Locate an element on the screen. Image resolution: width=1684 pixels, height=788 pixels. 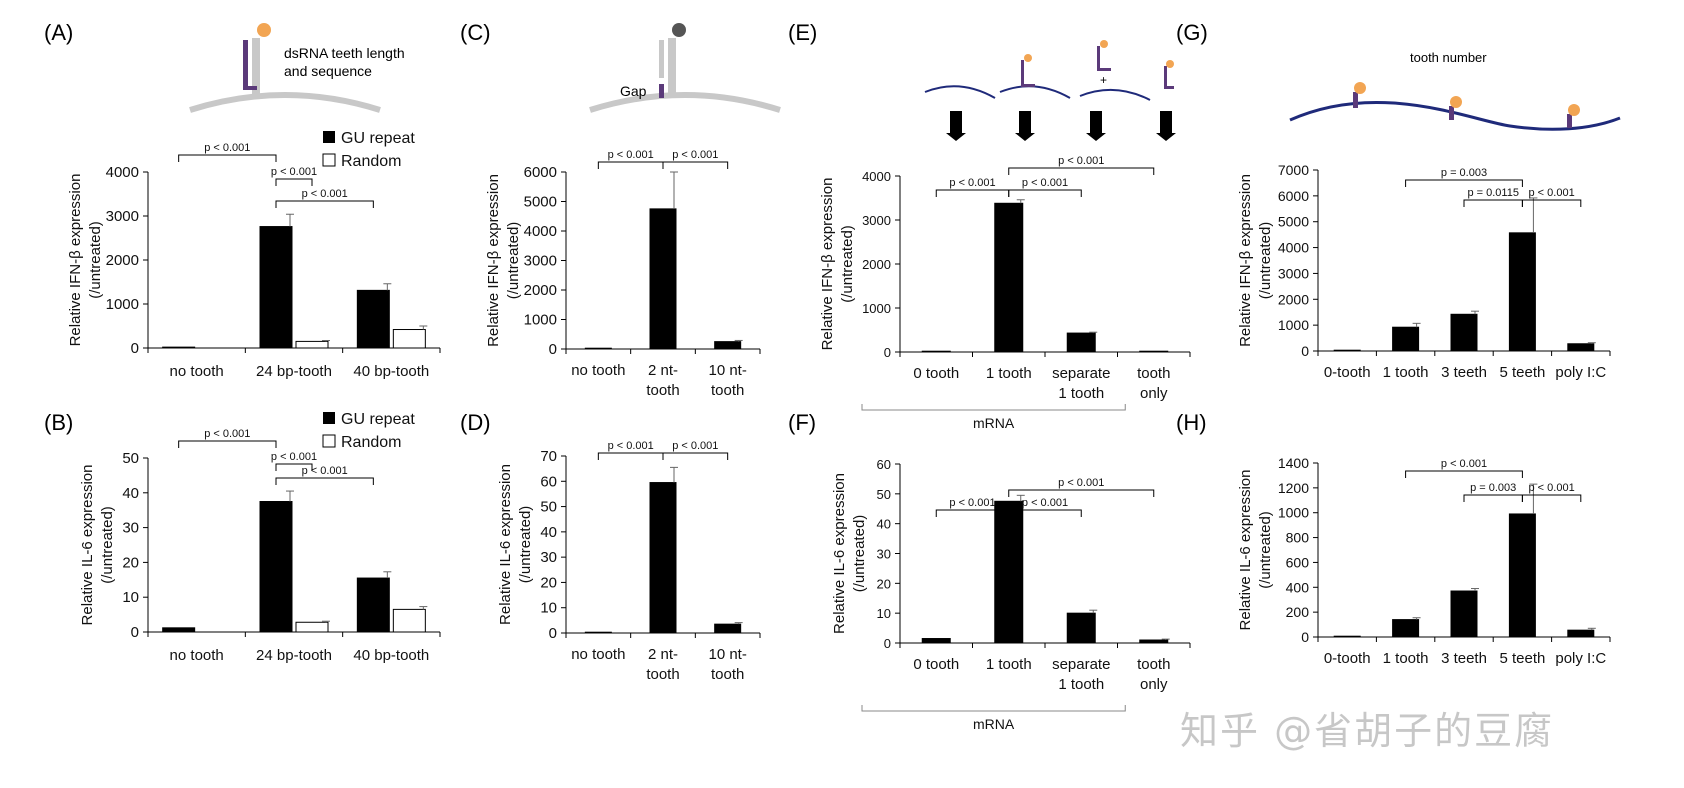
chart-e-y-tick-label: 1000 is located at coordinates (876, 308).